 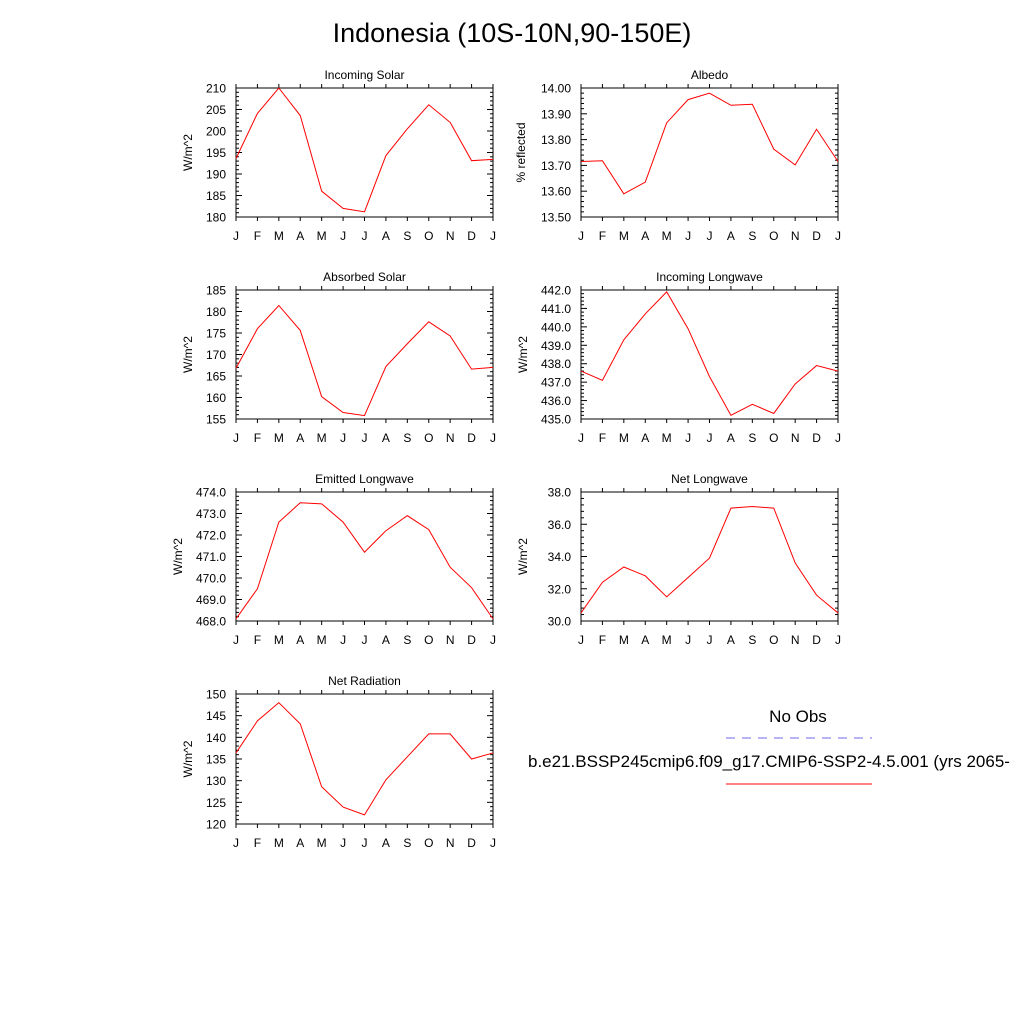 What do you see at coordinates (556, 346) in the screenshot?
I see `y-tick-label: 439.0` at bounding box center [556, 346].